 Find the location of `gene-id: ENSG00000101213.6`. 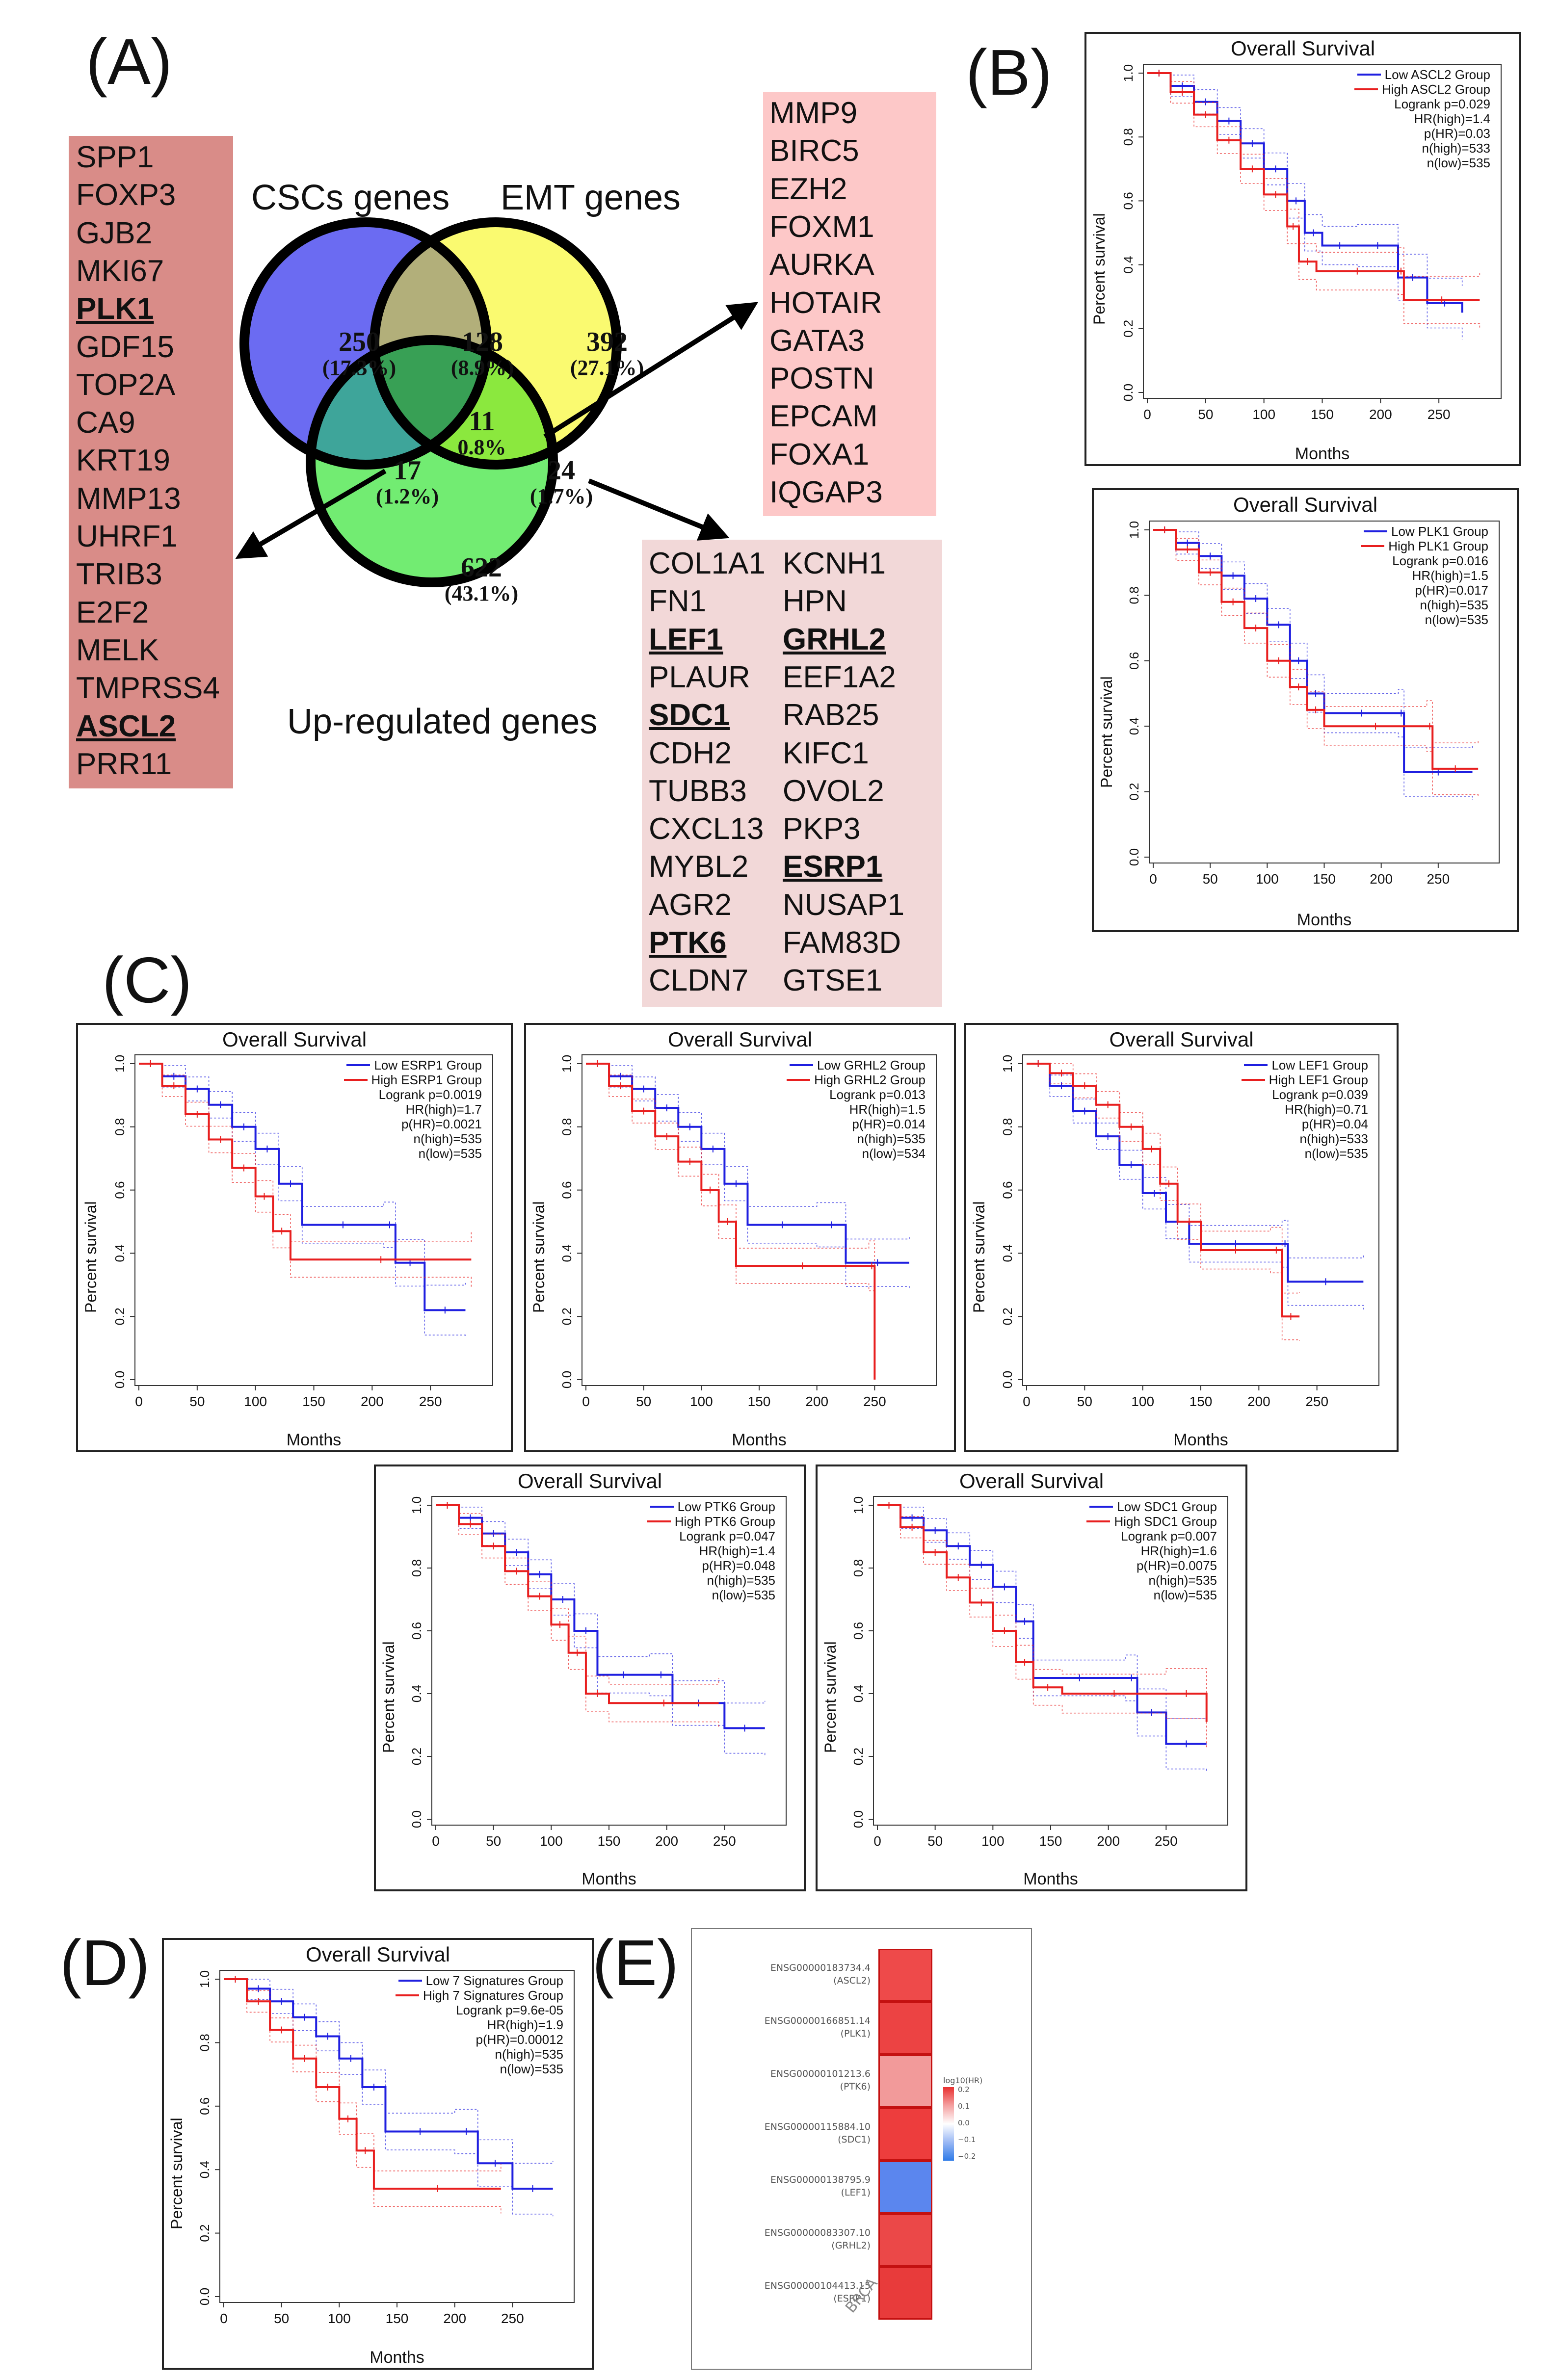

gene-id: ENSG00000101213.6 is located at coordinates (820, 2073).